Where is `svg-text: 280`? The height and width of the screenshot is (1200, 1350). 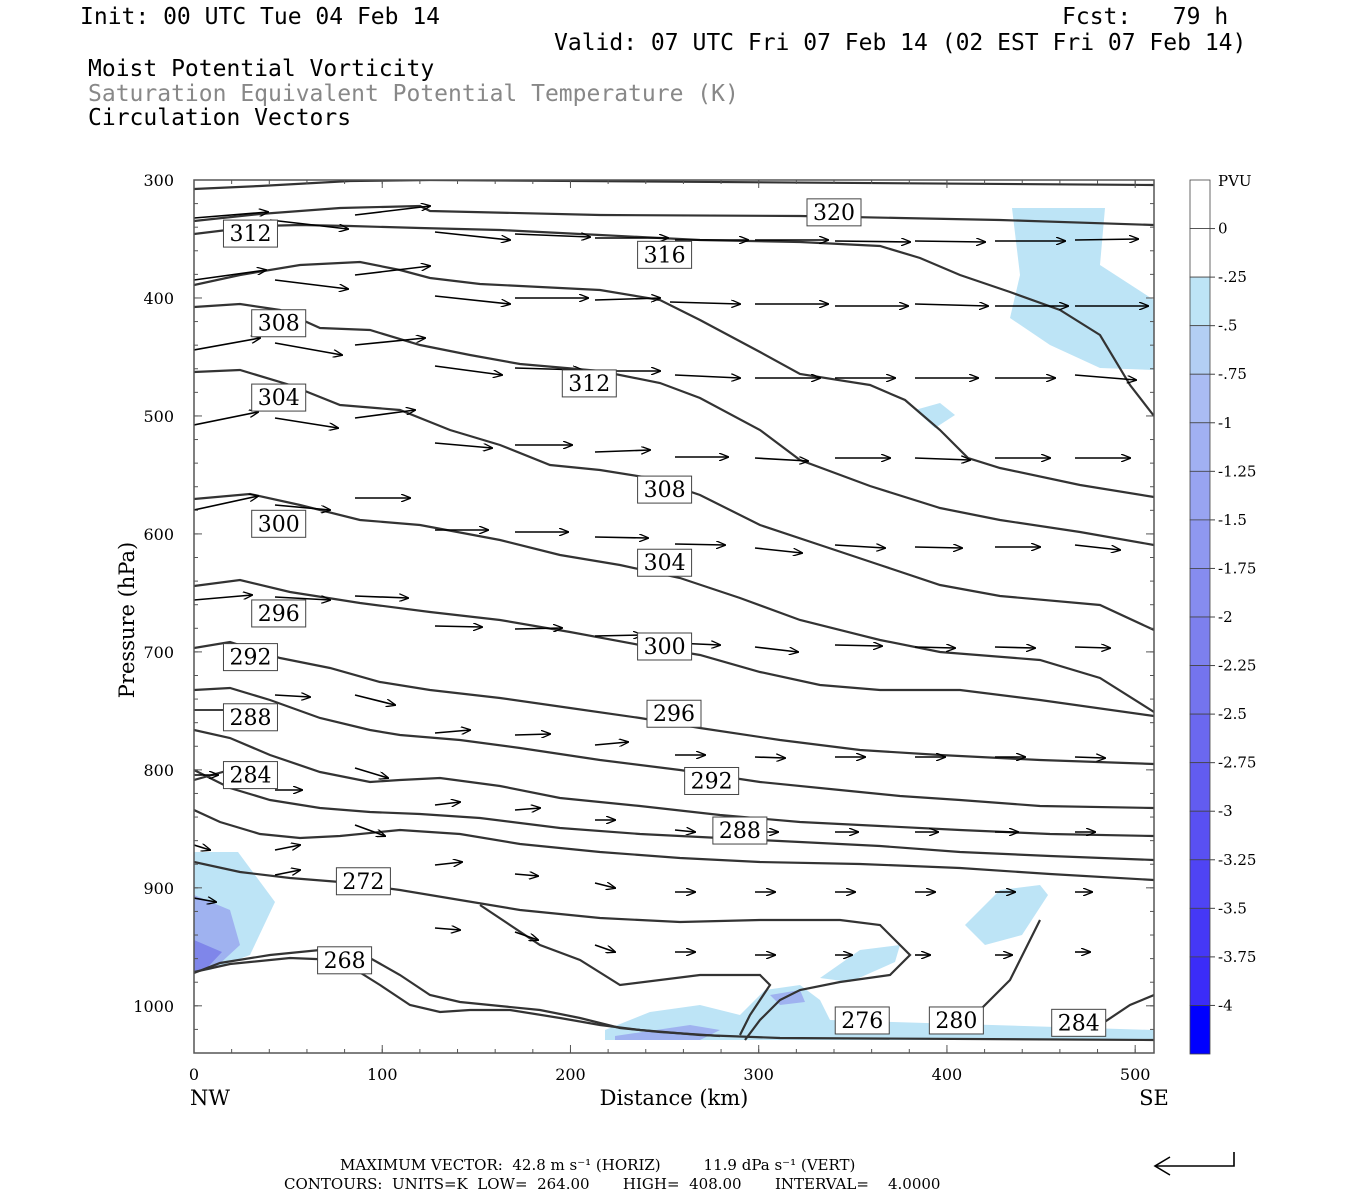
svg-text: 280 is located at coordinates (956, 1021).